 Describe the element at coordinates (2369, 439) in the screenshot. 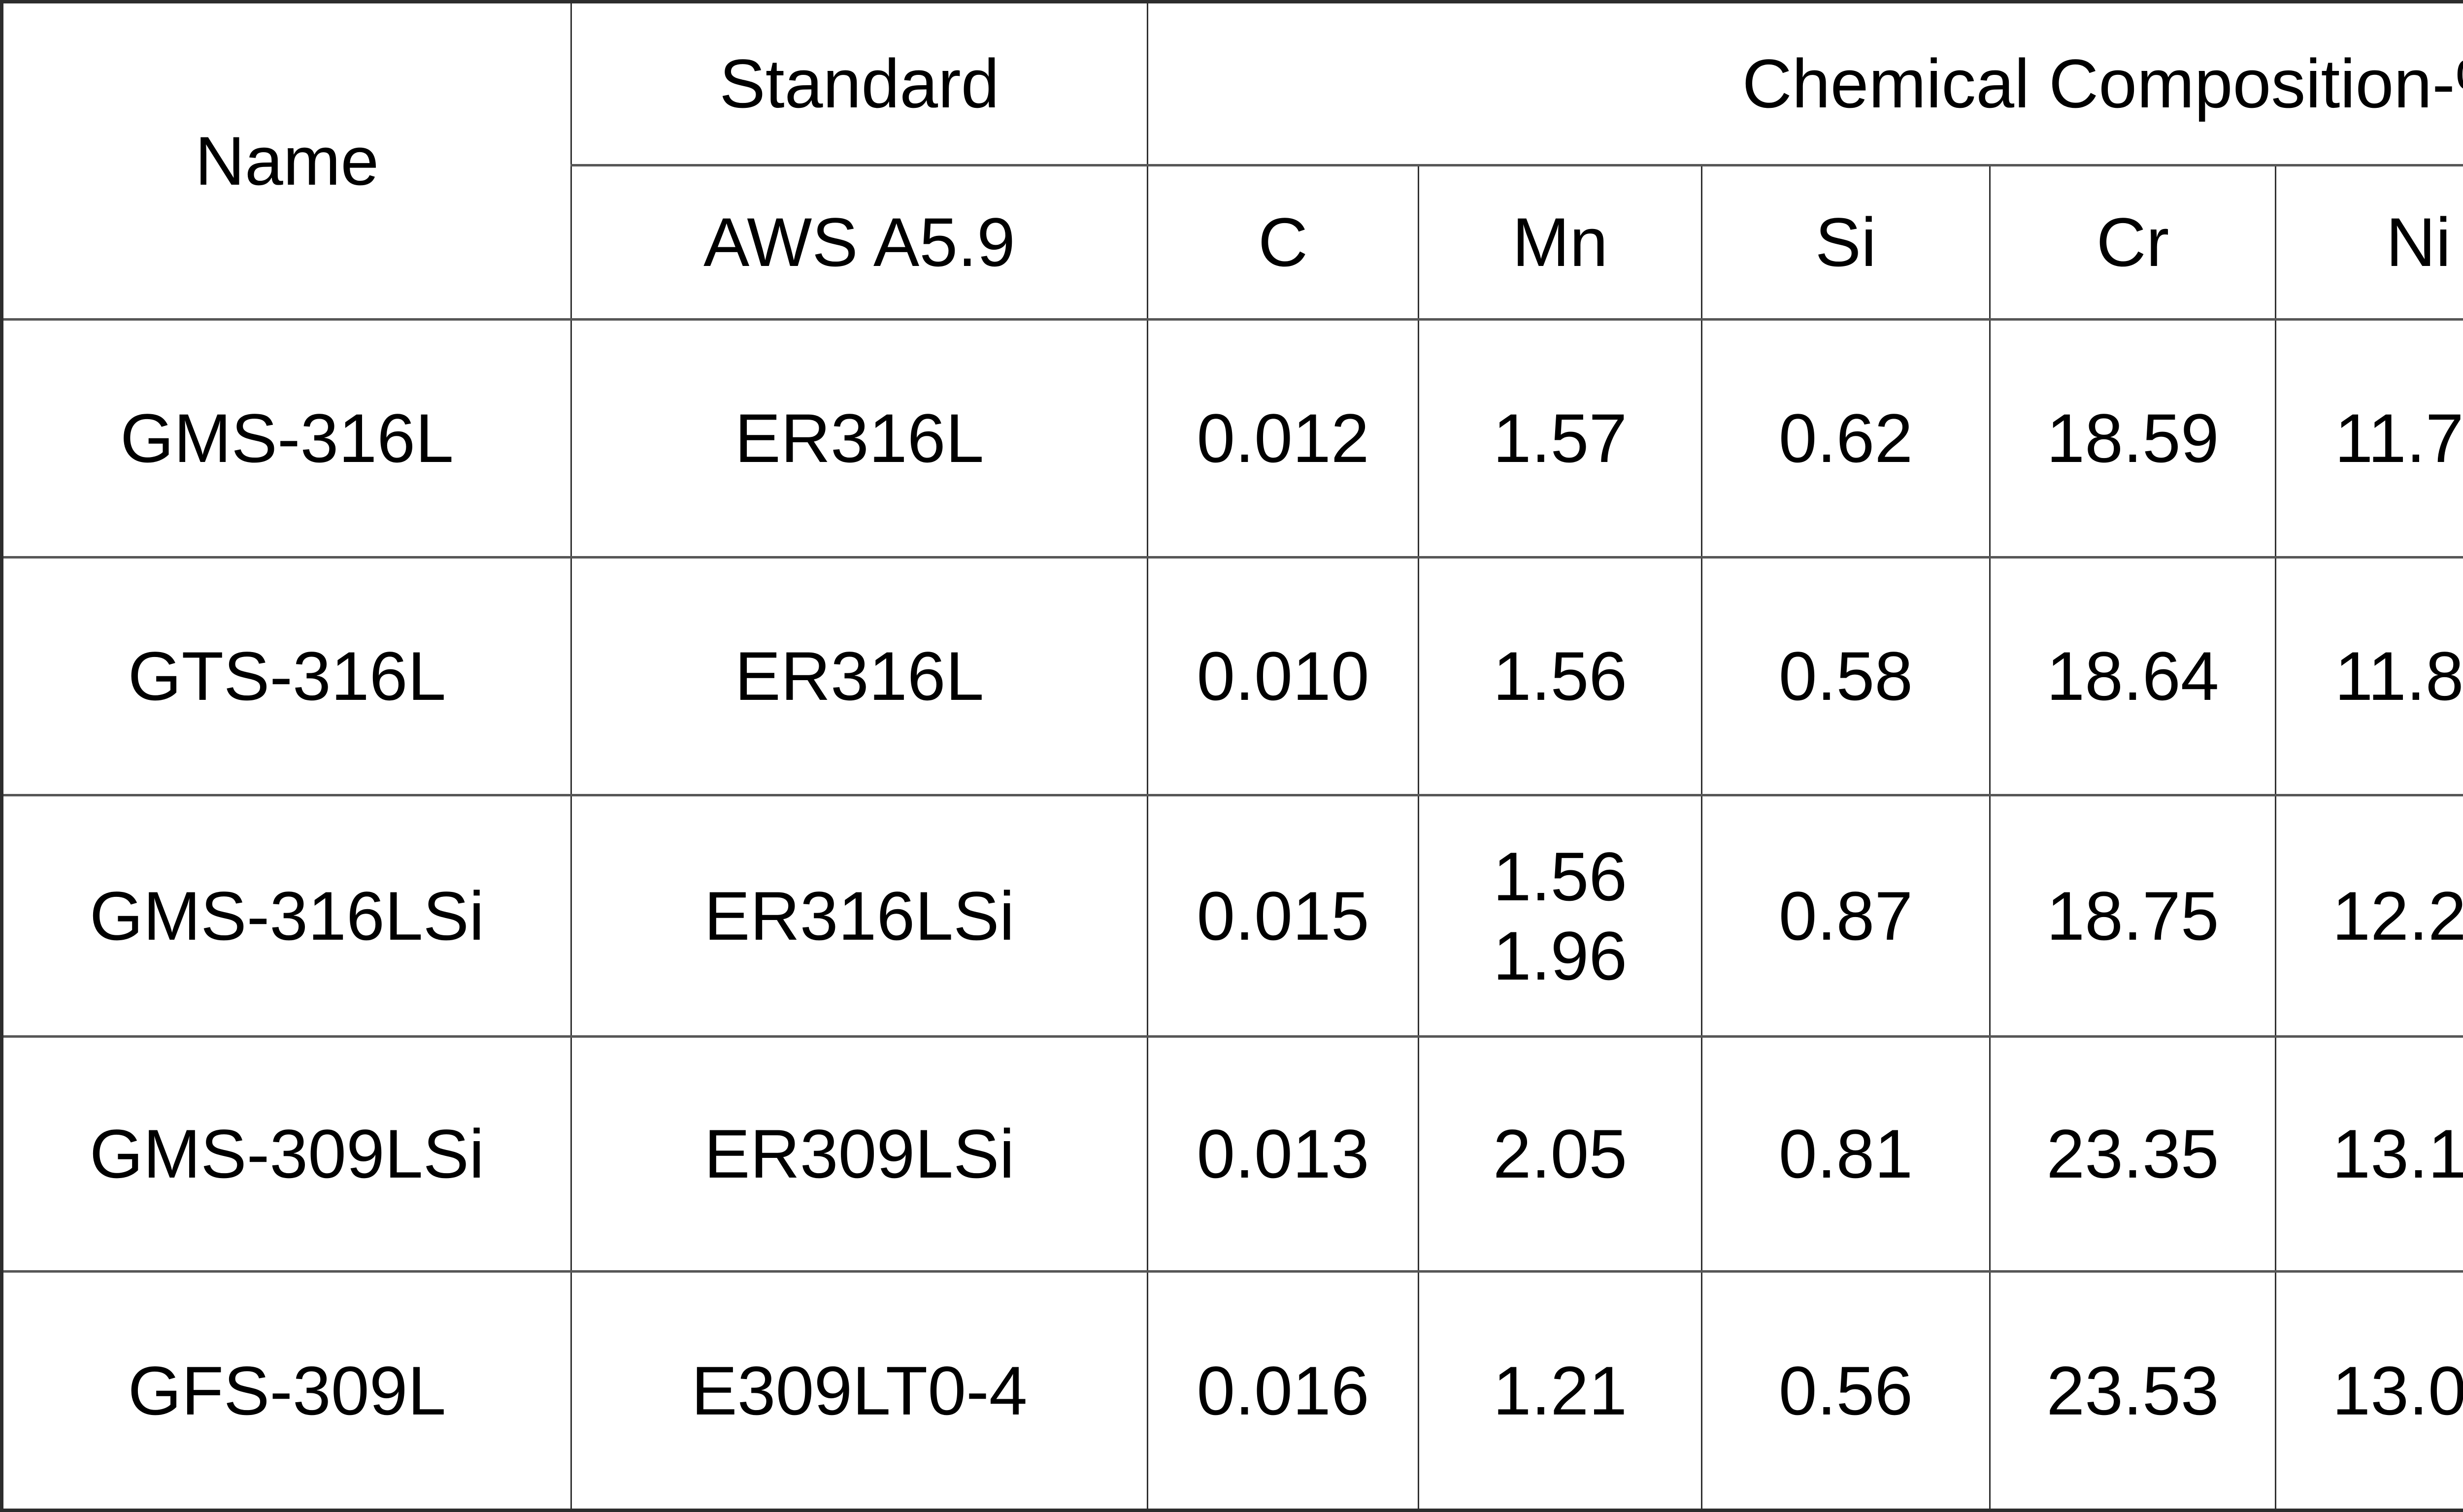

I see `cell-ni: 11.72` at that location.